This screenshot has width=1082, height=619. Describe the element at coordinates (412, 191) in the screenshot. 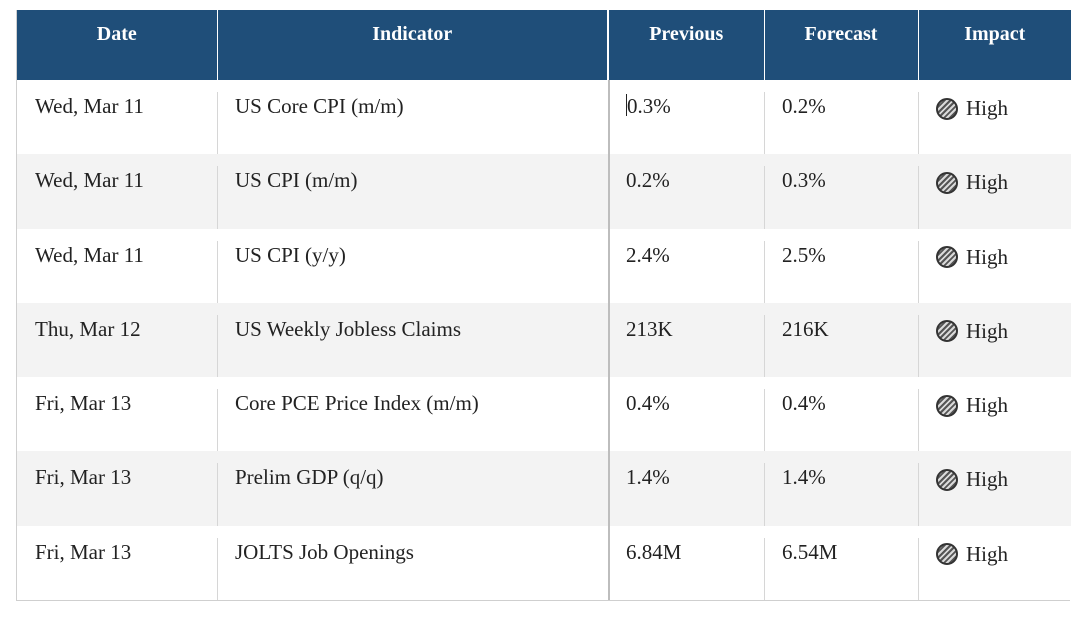

I see `indicator-cell: US CPI (m/m)` at that location.